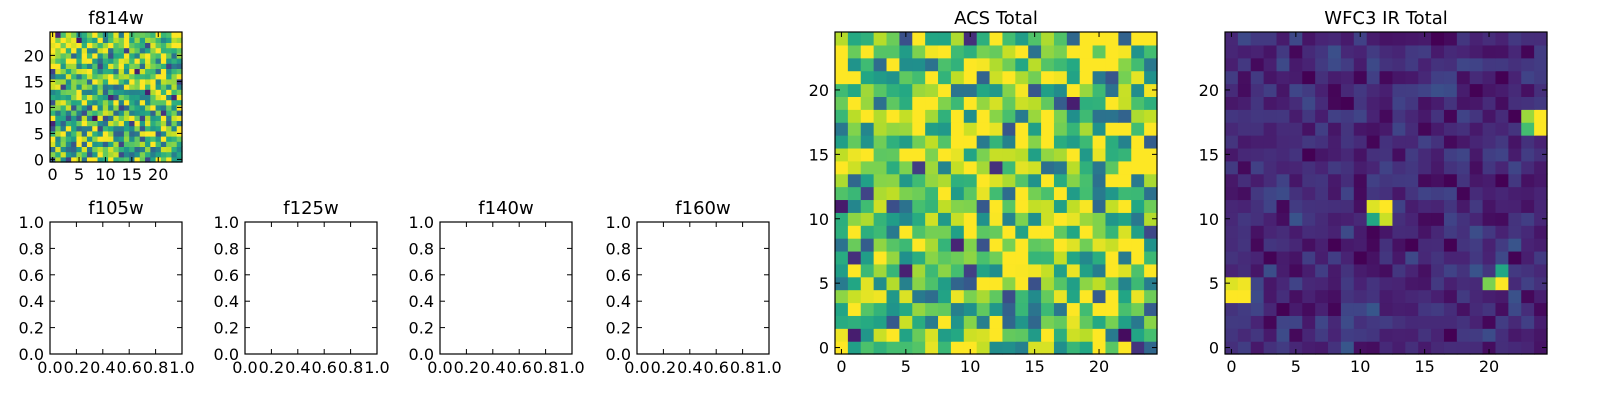  What do you see at coordinates (226, 354) in the screenshot?
I see `y-tick-label: 0.0` at bounding box center [226, 354].